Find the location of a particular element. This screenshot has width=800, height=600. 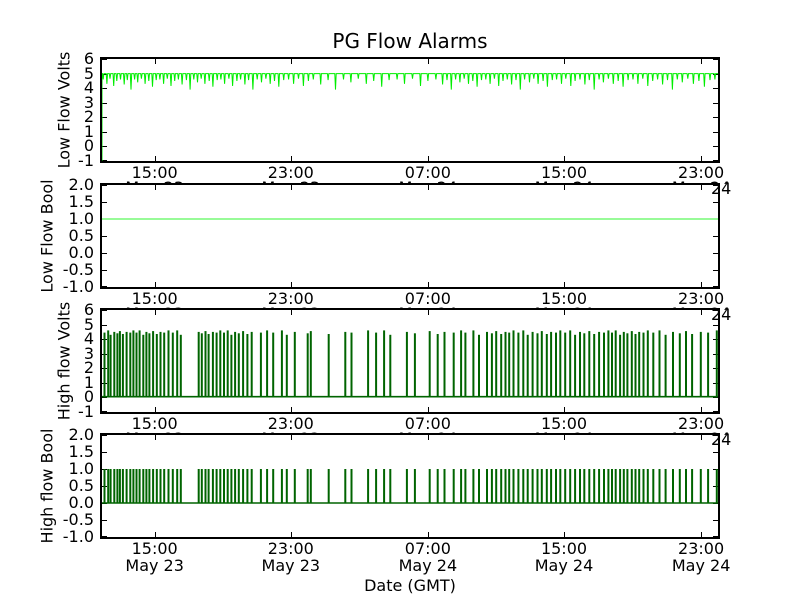

x-tick-date-label: May 24 is located at coordinates (564, 565).